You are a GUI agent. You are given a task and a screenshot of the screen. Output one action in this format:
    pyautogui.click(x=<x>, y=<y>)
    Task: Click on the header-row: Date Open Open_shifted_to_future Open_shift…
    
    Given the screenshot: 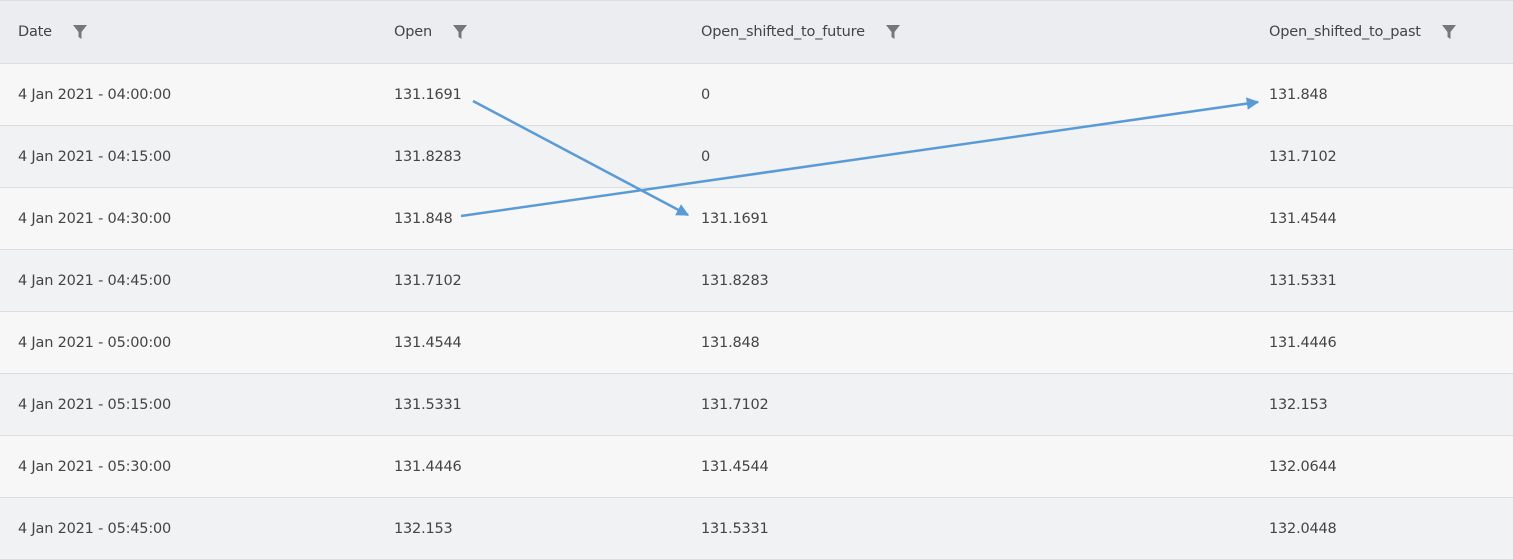 What is the action you would take?
    pyautogui.click(x=756, y=32)
    